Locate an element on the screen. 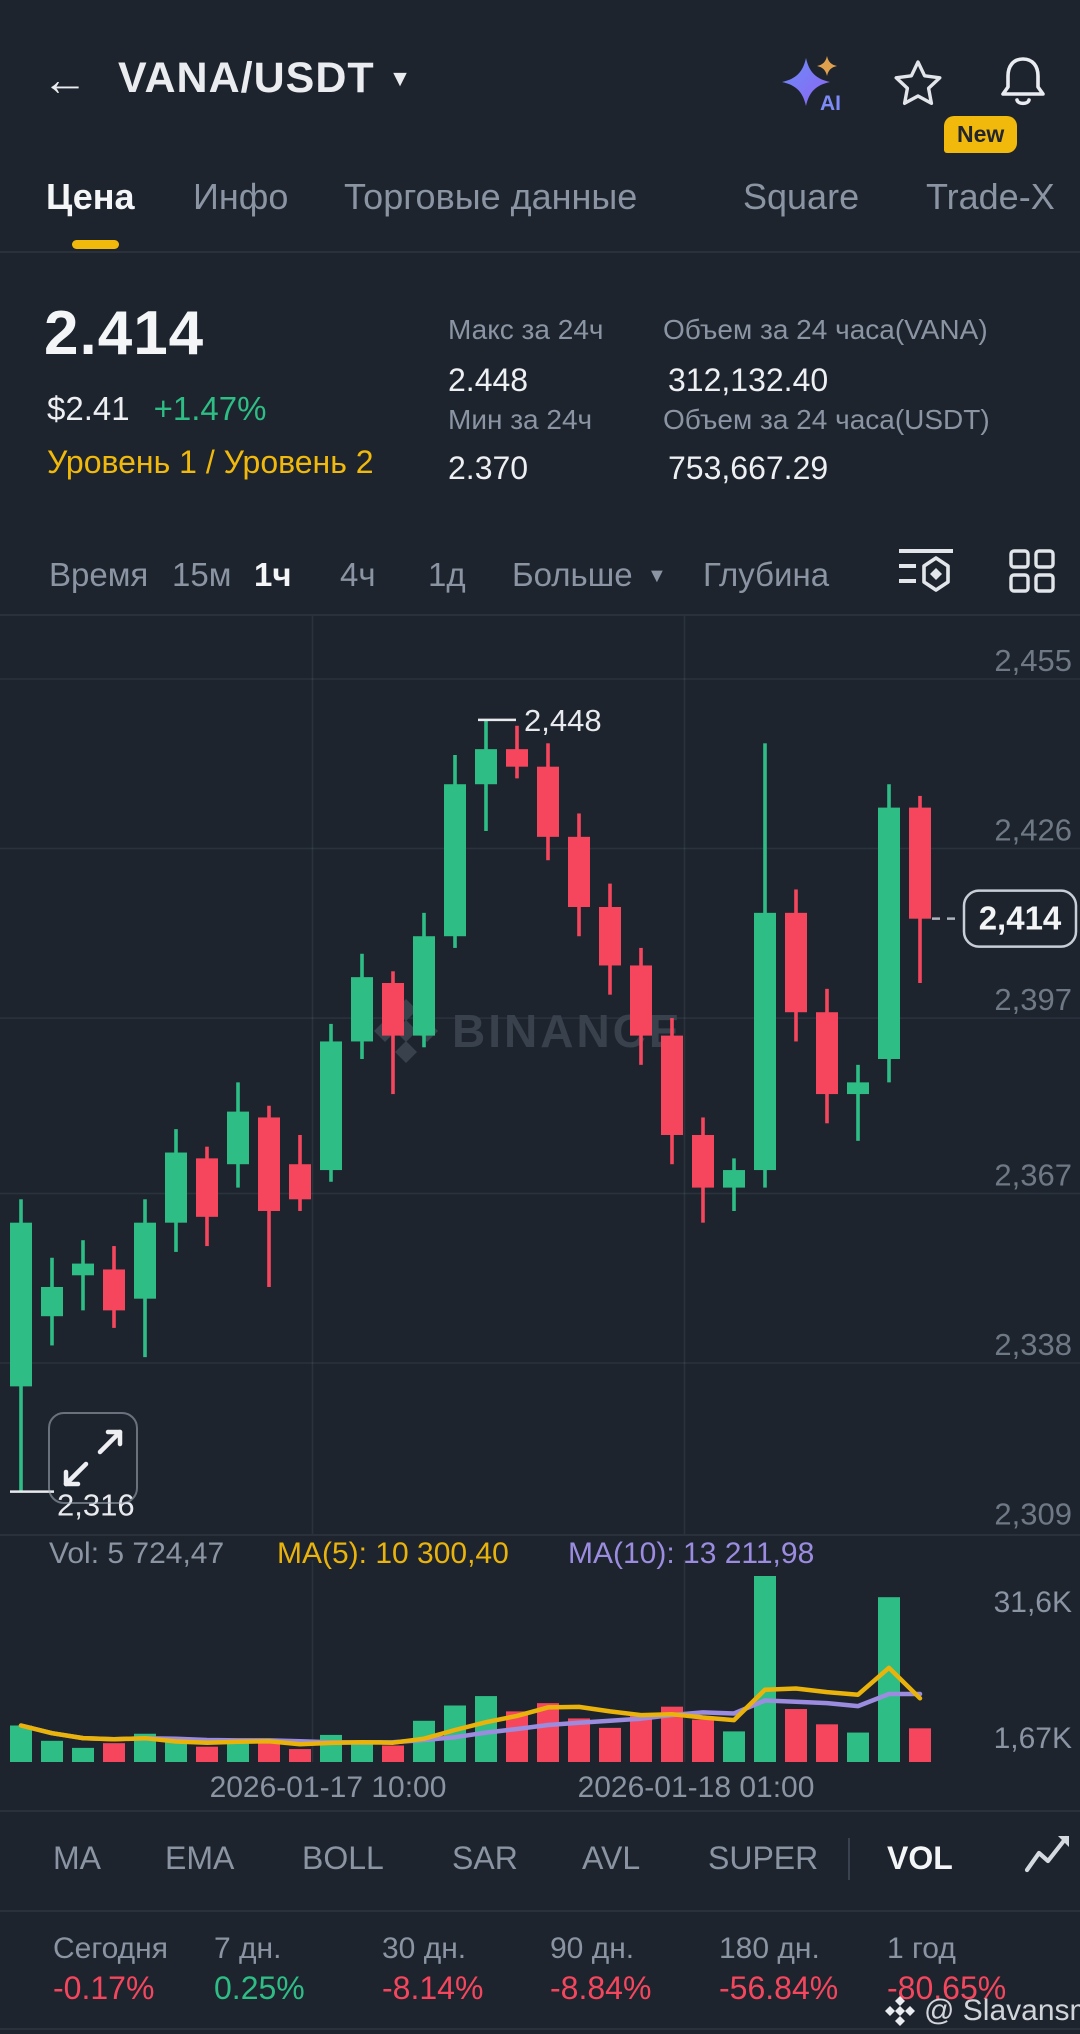 This screenshot has height=2034, width=1080. perf-label-180d: 180 дн. is located at coordinates (769, 1948).